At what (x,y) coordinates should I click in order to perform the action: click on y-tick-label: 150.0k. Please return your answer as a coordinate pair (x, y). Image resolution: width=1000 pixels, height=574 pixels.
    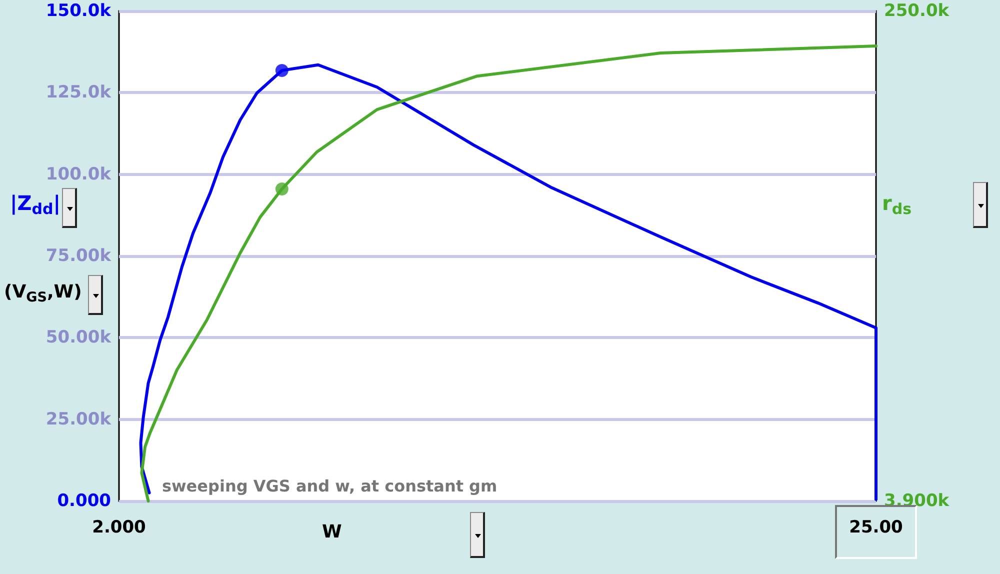
    Looking at the image, I should click on (79, 11).